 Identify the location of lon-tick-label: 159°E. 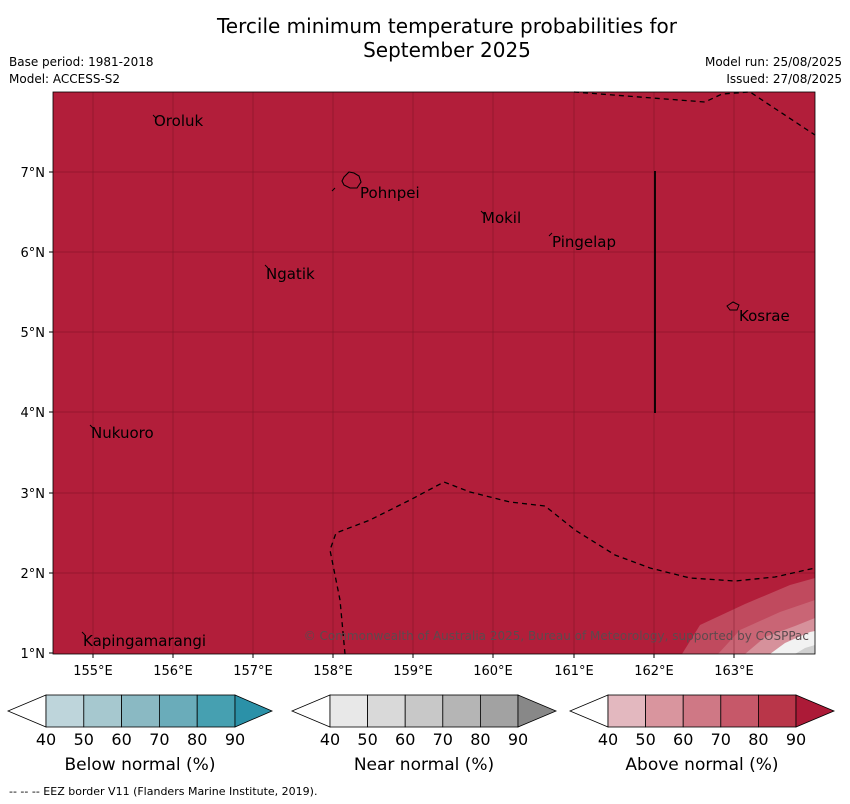
(413, 671).